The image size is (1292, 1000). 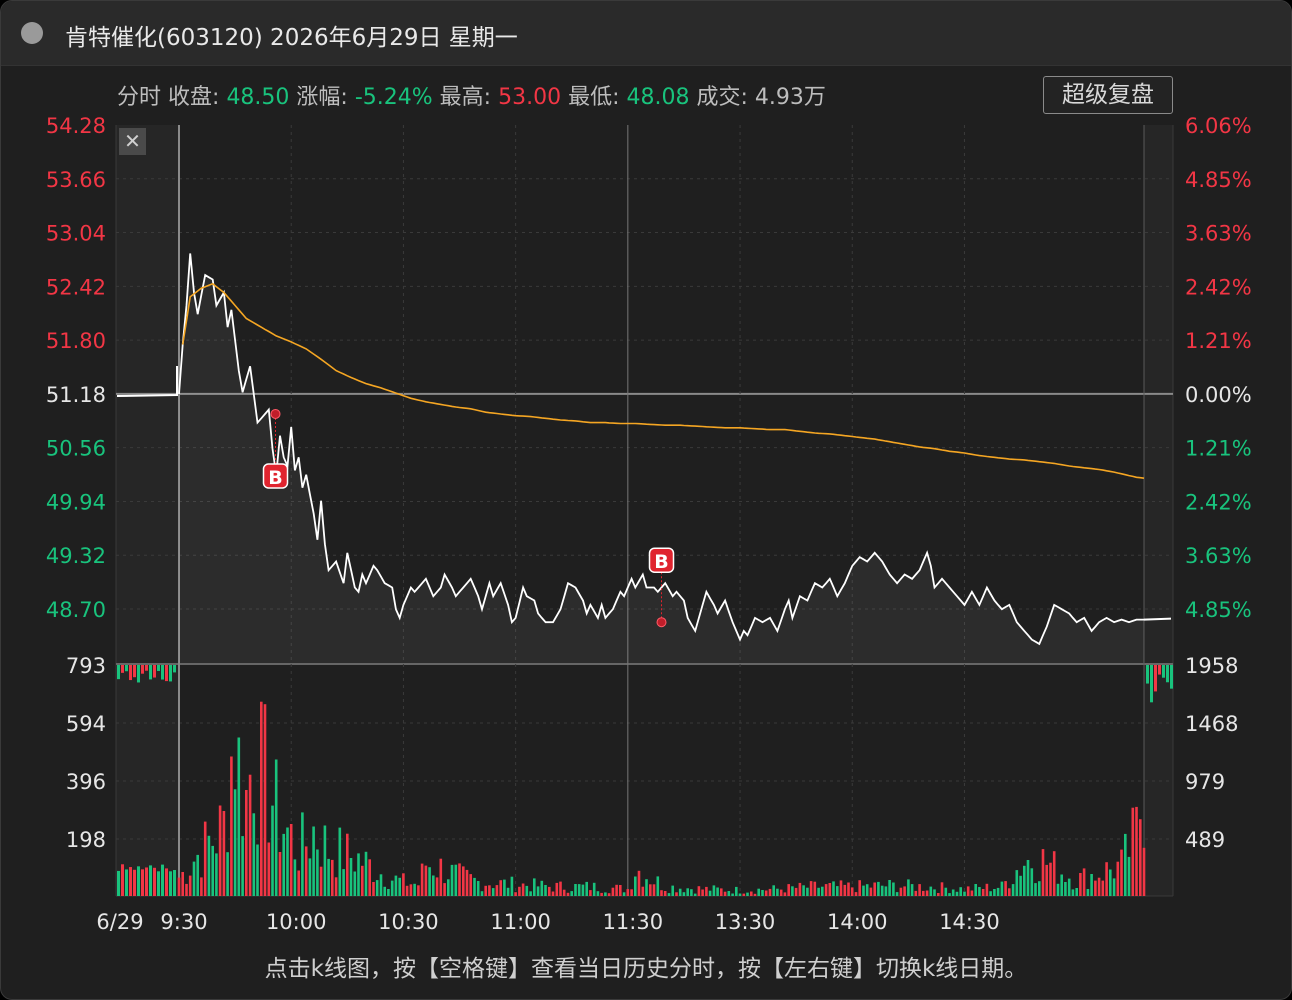 I want to click on price-tick-label: 50.56, so click(x=76, y=449).